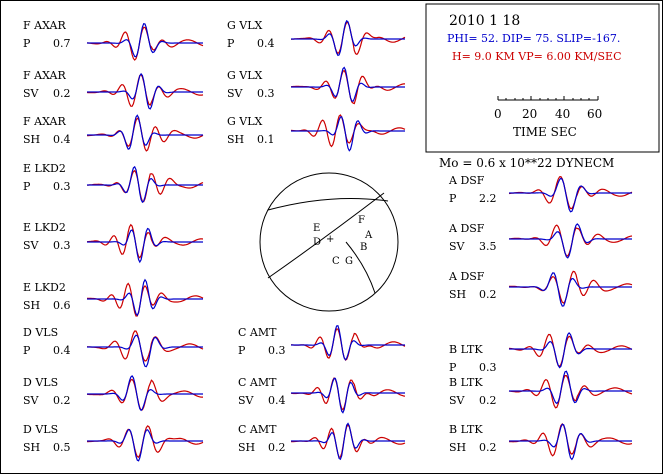  What do you see at coordinates (317, 242) in the screenshot?
I see `focal-label-D: D` at bounding box center [317, 242].